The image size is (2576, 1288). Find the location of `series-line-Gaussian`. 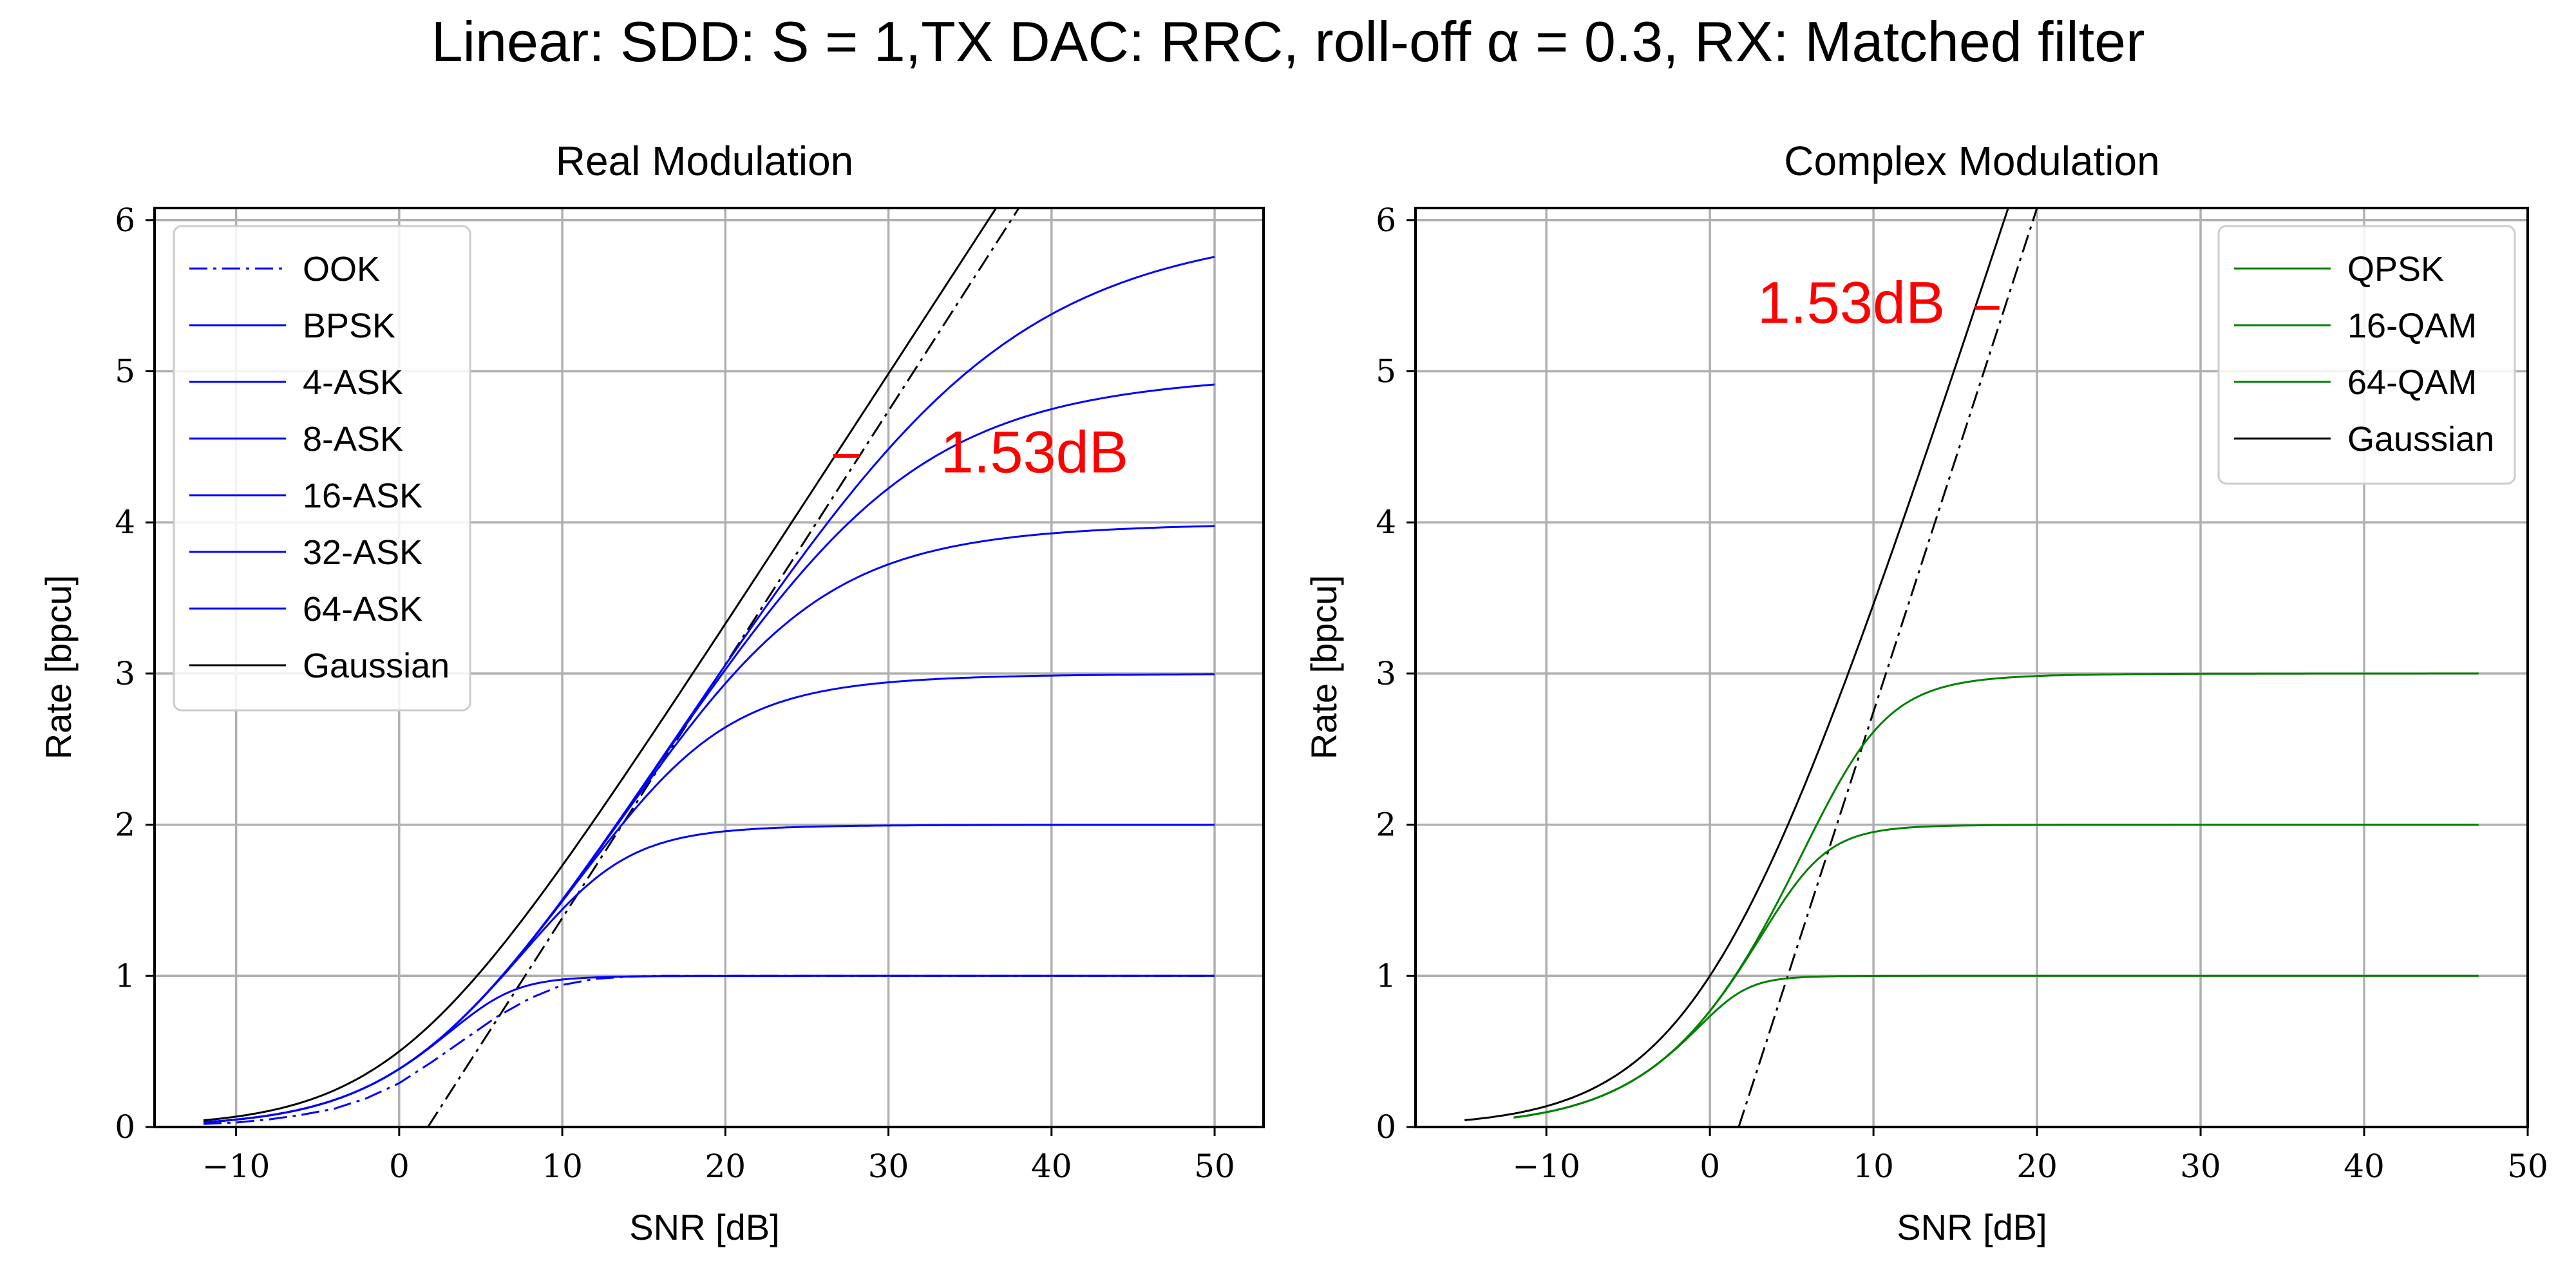

series-line-Gaussian is located at coordinates (1737, 664).